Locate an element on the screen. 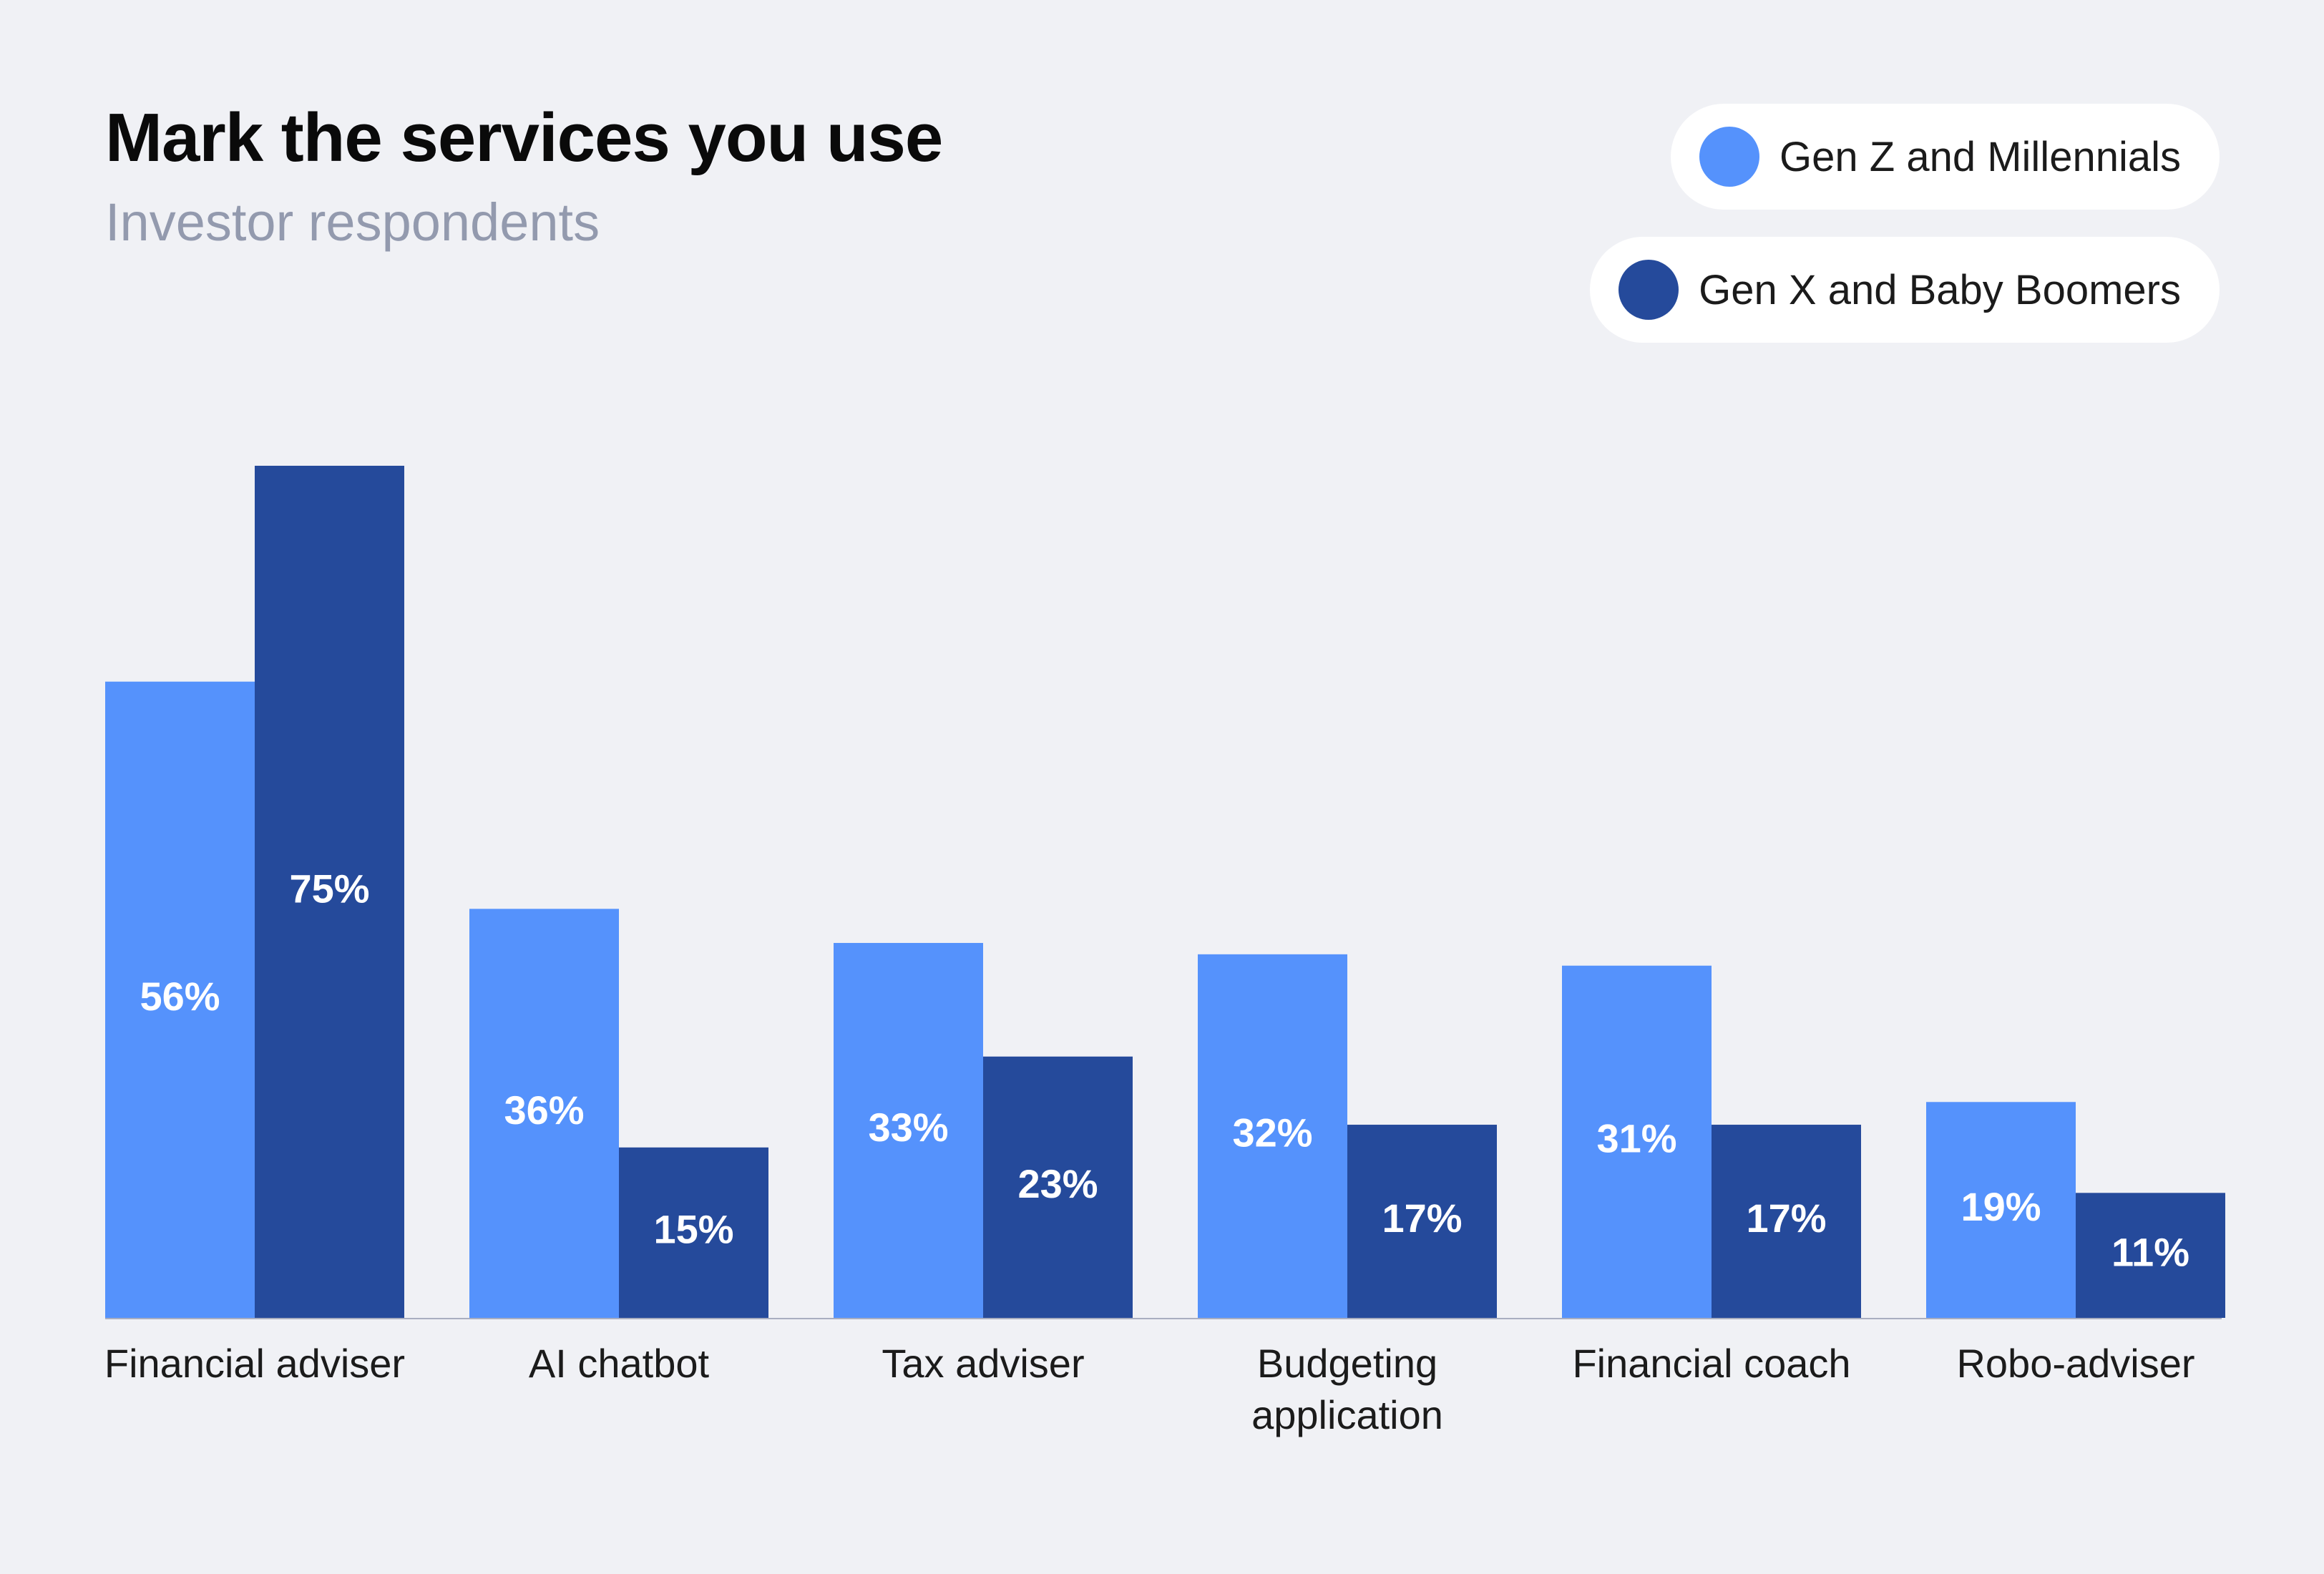 Image resolution: width=2324 pixels, height=1574 pixels. bar-budgeting-application-gen-z-millennials is located at coordinates (1272, 1136).